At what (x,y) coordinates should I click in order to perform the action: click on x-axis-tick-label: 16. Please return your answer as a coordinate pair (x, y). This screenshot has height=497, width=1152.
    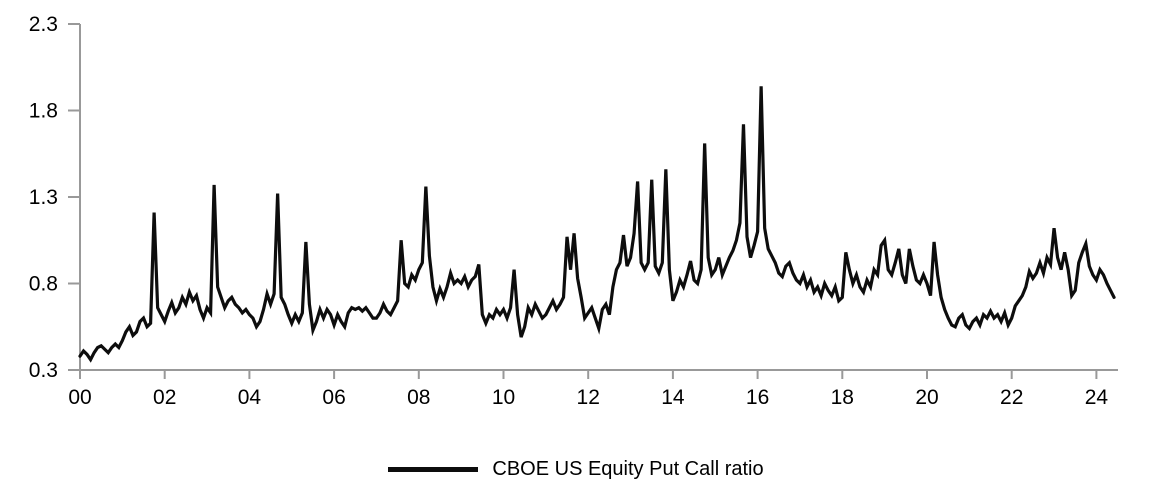
    Looking at the image, I should click on (757, 397).